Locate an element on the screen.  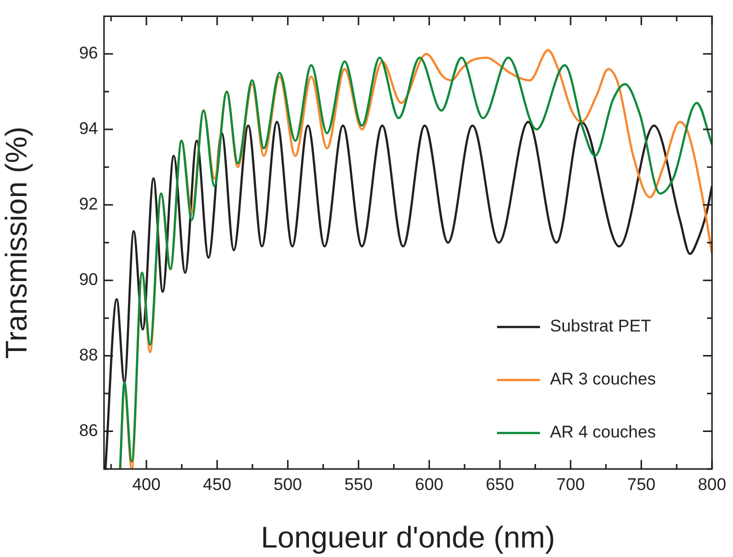
x-tick-label: 650 is located at coordinates (500, 484).